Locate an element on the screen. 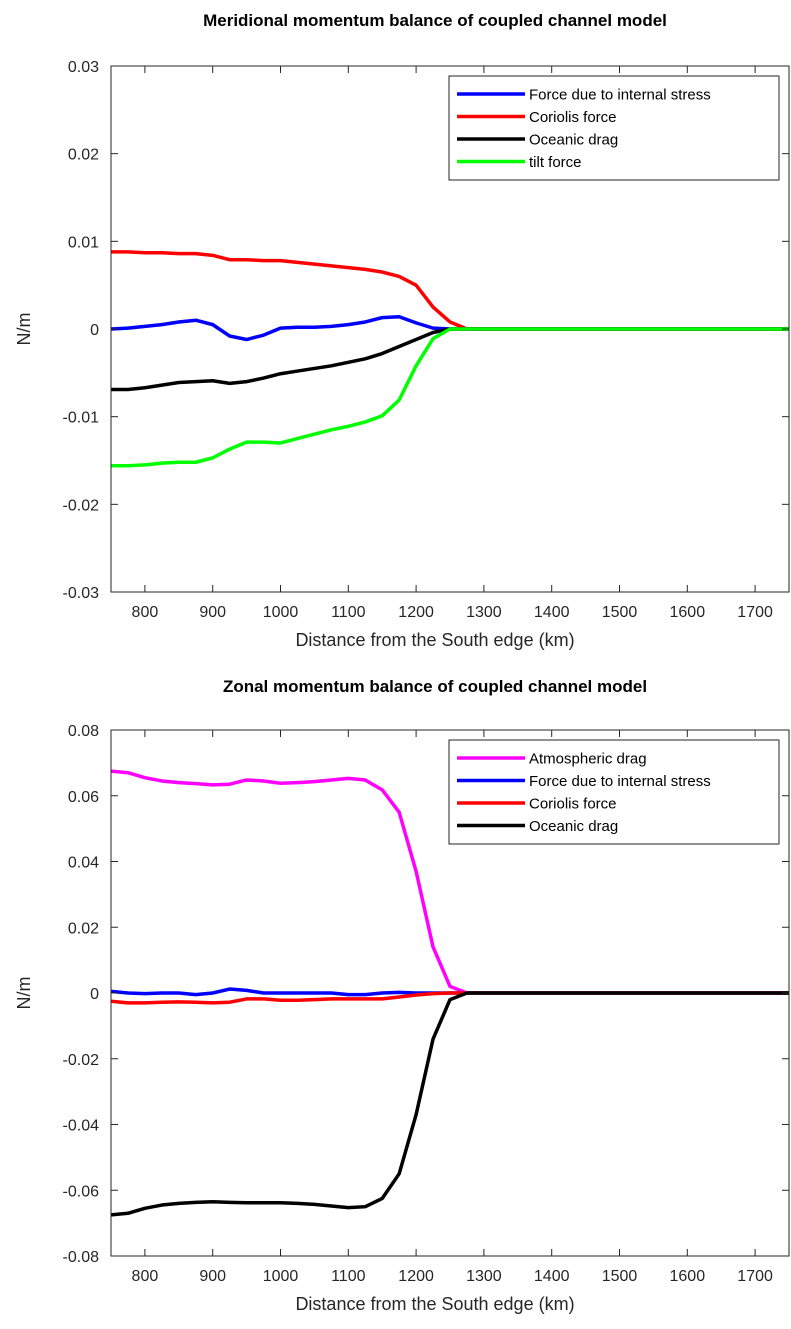 The width and height of the screenshot is (791, 1329). series-lines is located at coordinates (450, 359).